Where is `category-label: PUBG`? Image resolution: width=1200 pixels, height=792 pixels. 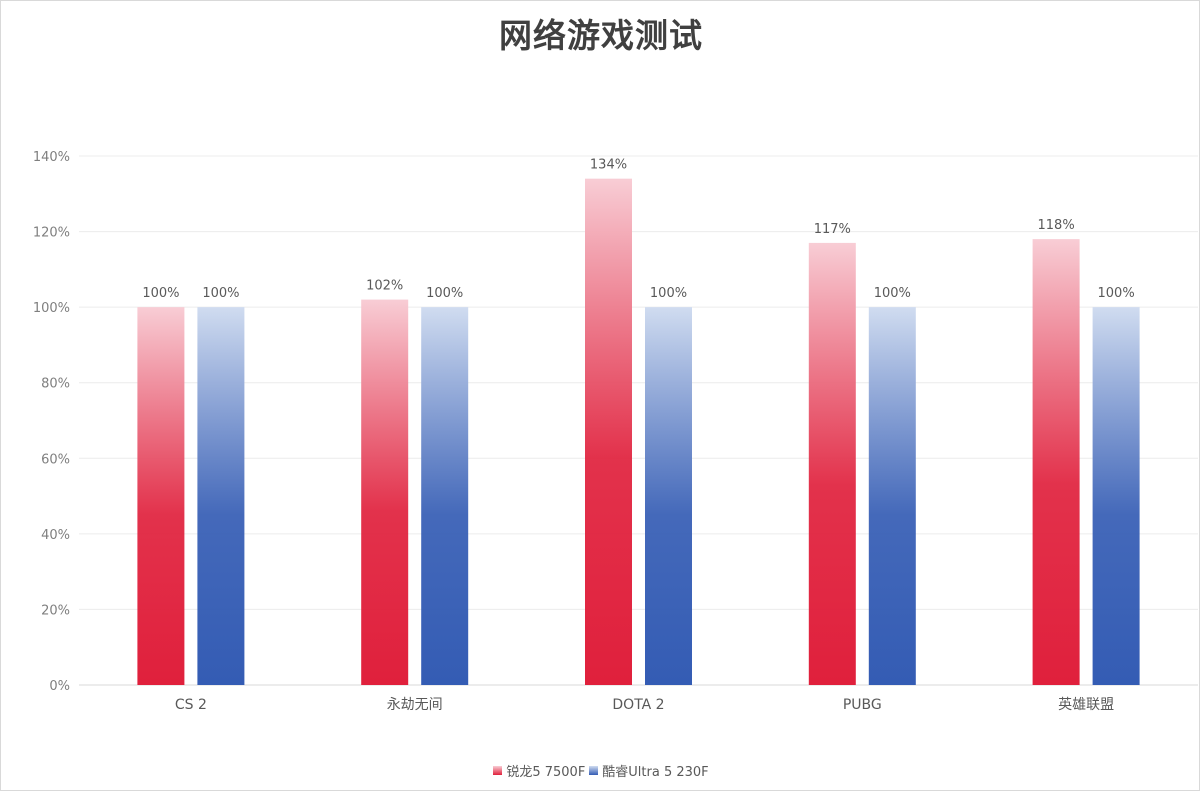
category-label: PUBG is located at coordinates (862, 705).